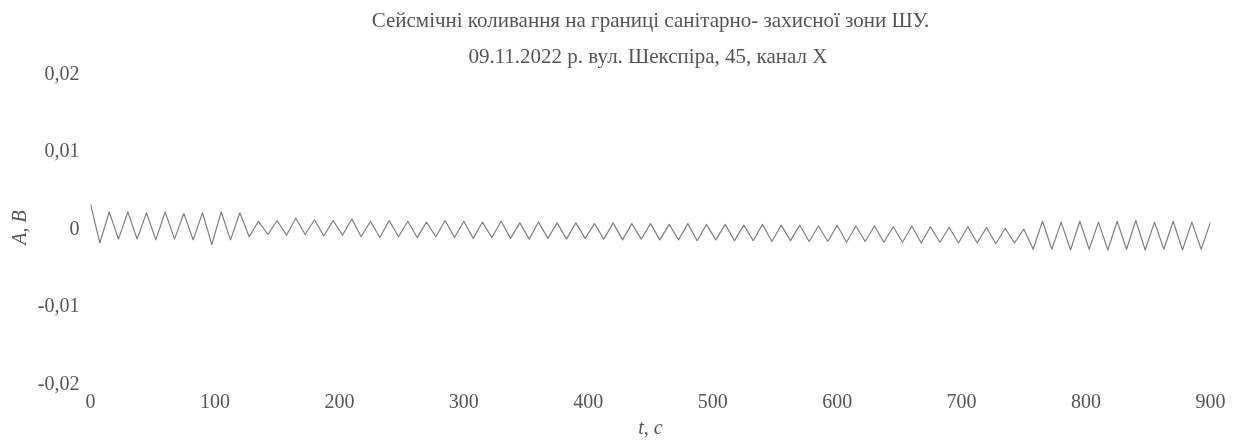 This screenshot has height=447, width=1258. I want to click on chart-title: Сейсмічні коливання на границі санітарно- захисної зони ШУ., so click(650, 19).